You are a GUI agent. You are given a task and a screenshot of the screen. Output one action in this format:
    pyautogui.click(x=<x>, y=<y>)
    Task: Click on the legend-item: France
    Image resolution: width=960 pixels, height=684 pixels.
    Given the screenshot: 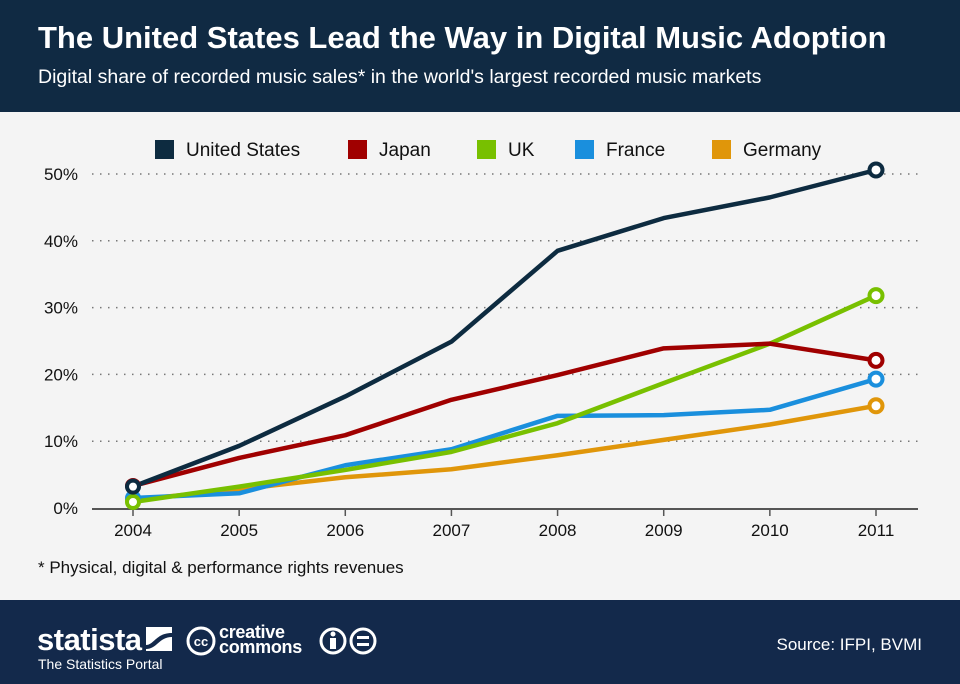 What is the action you would take?
    pyautogui.click(x=620, y=150)
    